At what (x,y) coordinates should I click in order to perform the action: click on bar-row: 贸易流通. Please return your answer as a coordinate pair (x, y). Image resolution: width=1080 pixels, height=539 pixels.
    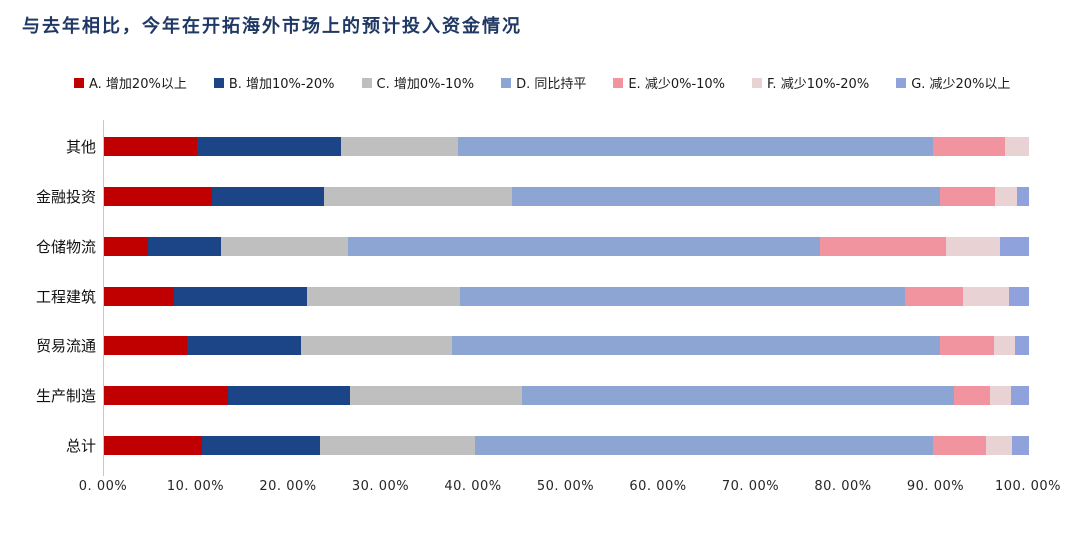
    Looking at the image, I should click on (515, 346).